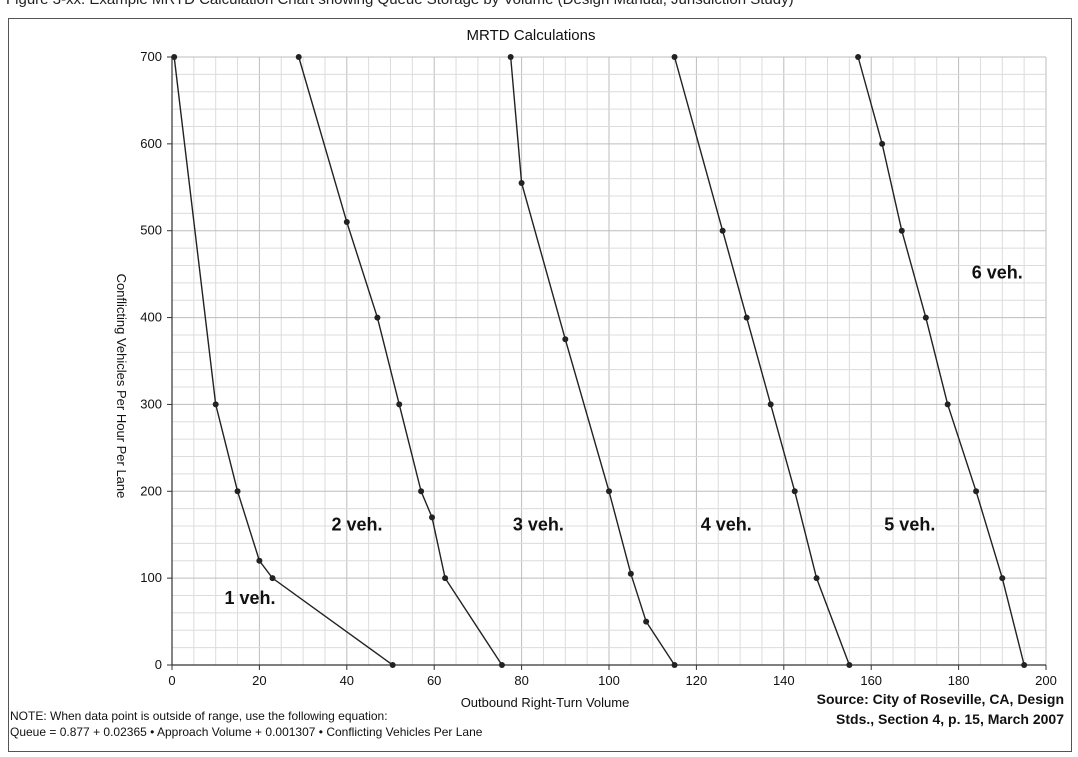 The height and width of the screenshot is (757, 1078). I want to click on x-tick-label: 120, so click(697, 680).